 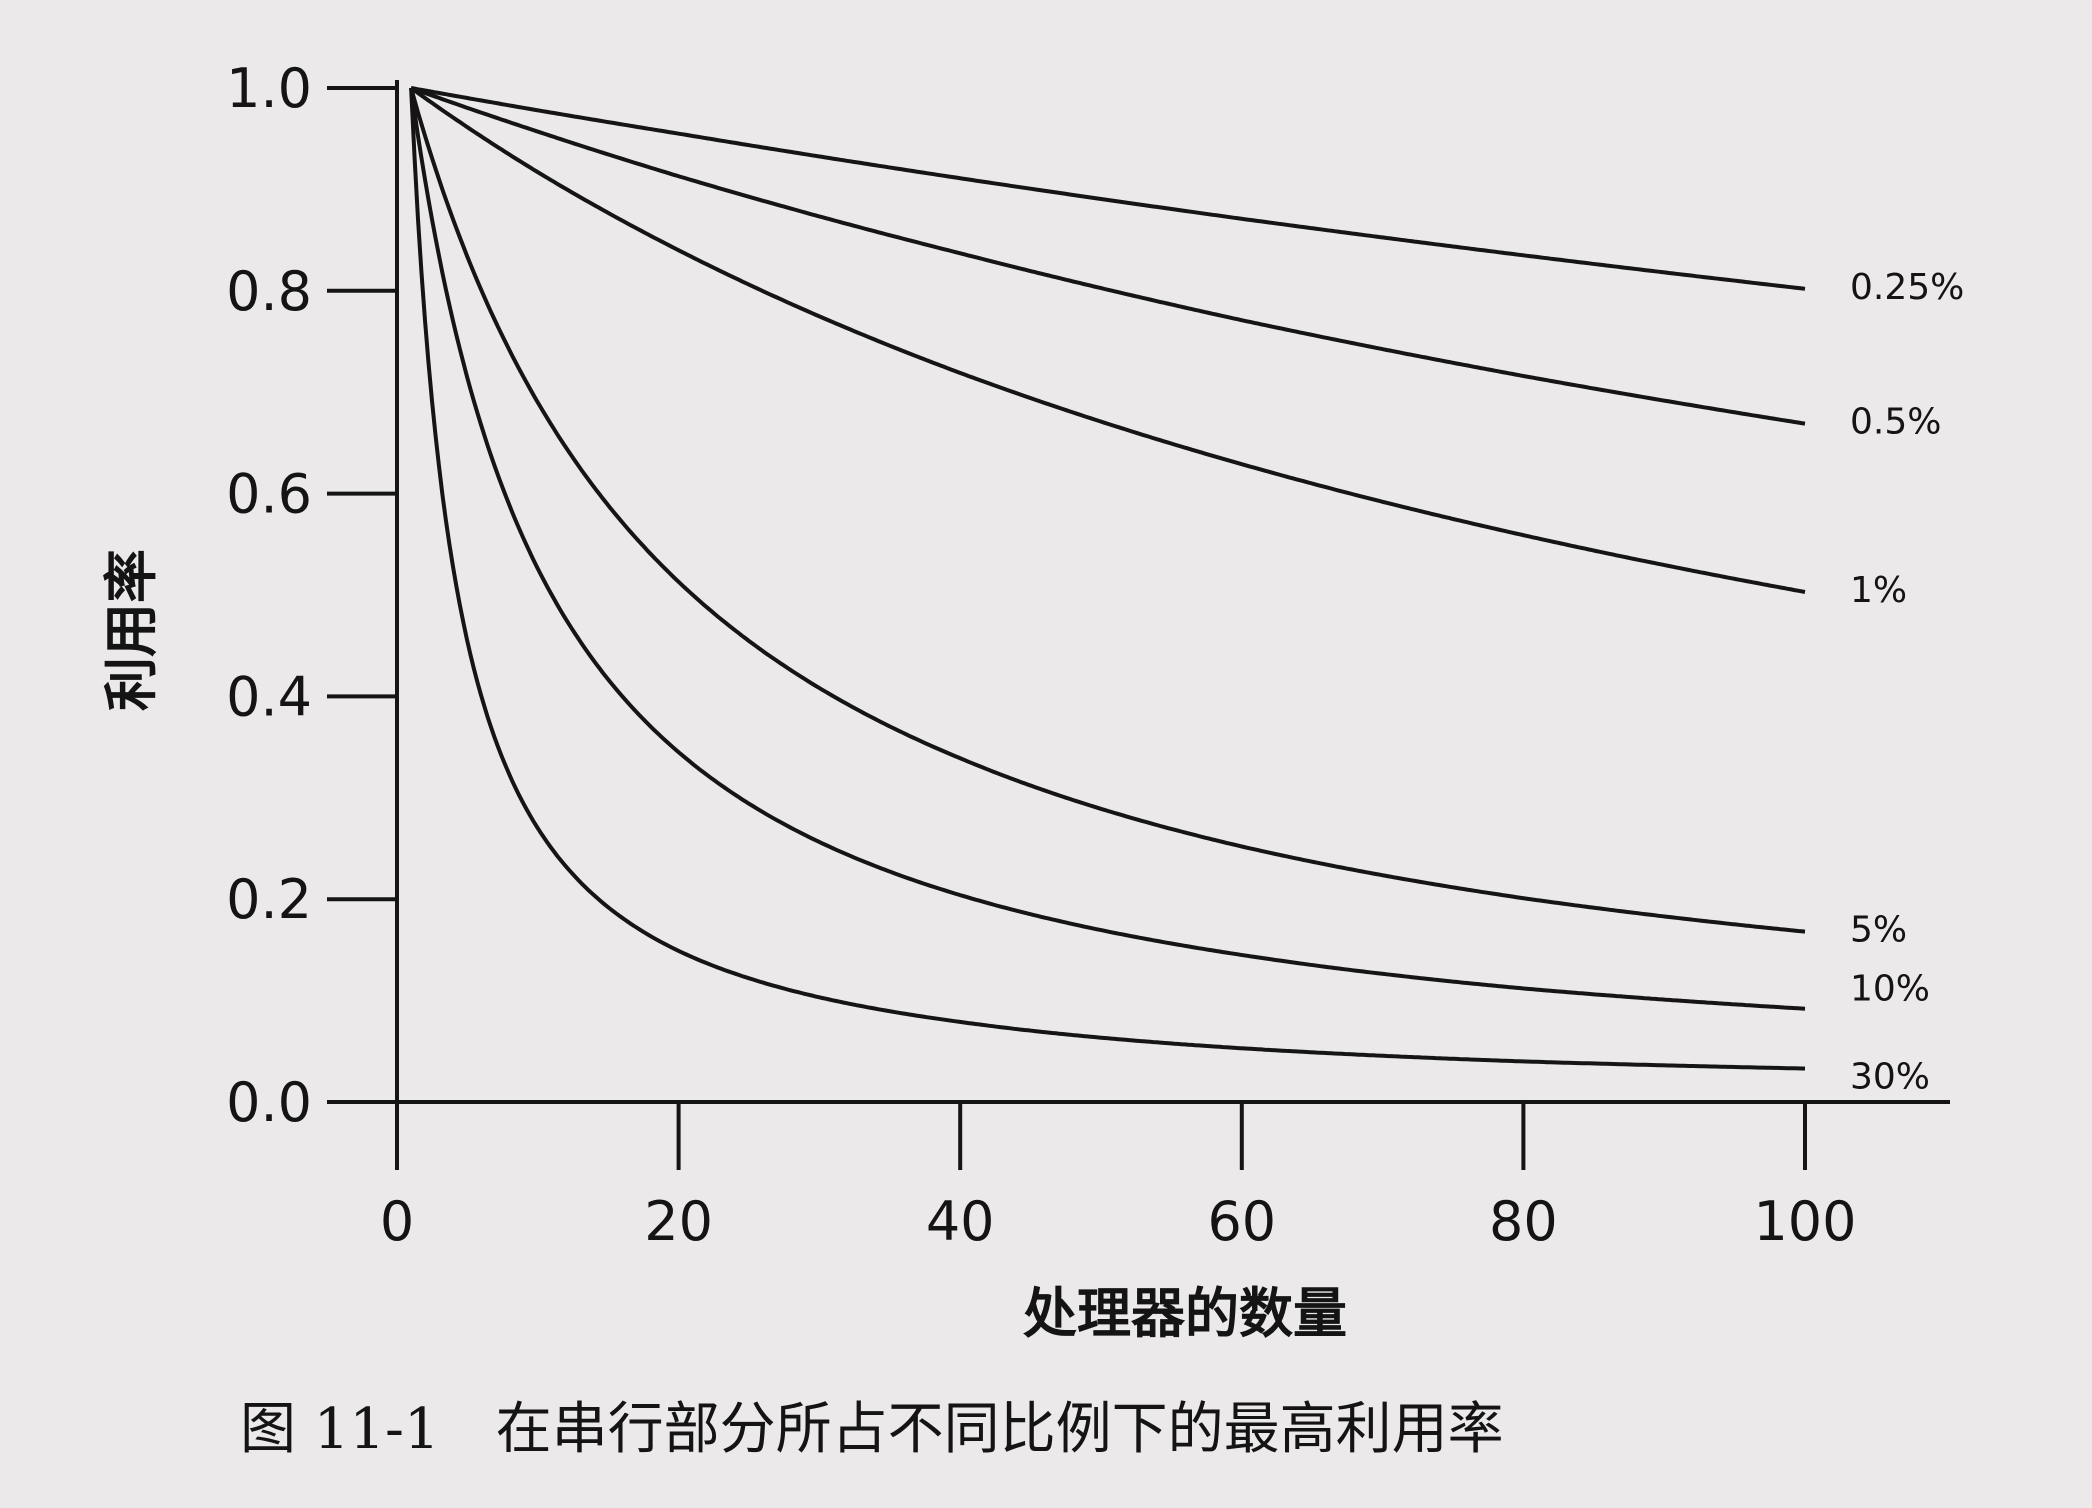 What do you see at coordinates (1890, 1077) in the screenshot?
I see `series-label: 30%` at bounding box center [1890, 1077].